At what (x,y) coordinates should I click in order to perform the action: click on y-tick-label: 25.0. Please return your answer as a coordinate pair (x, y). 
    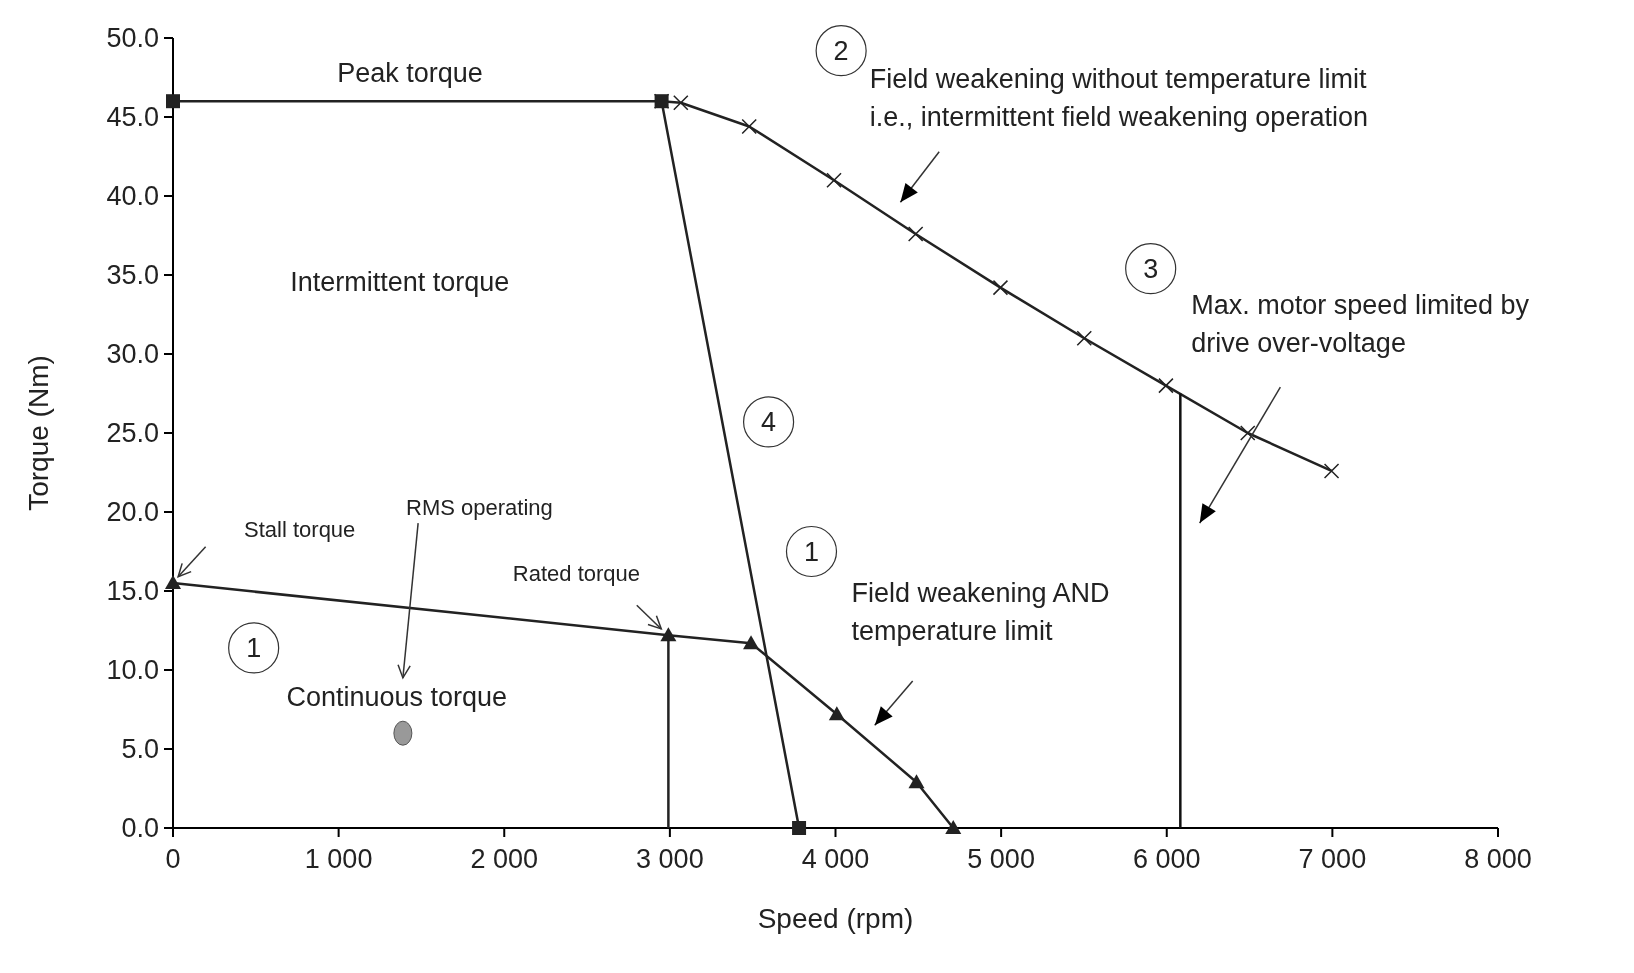
    Looking at the image, I should click on (132, 433).